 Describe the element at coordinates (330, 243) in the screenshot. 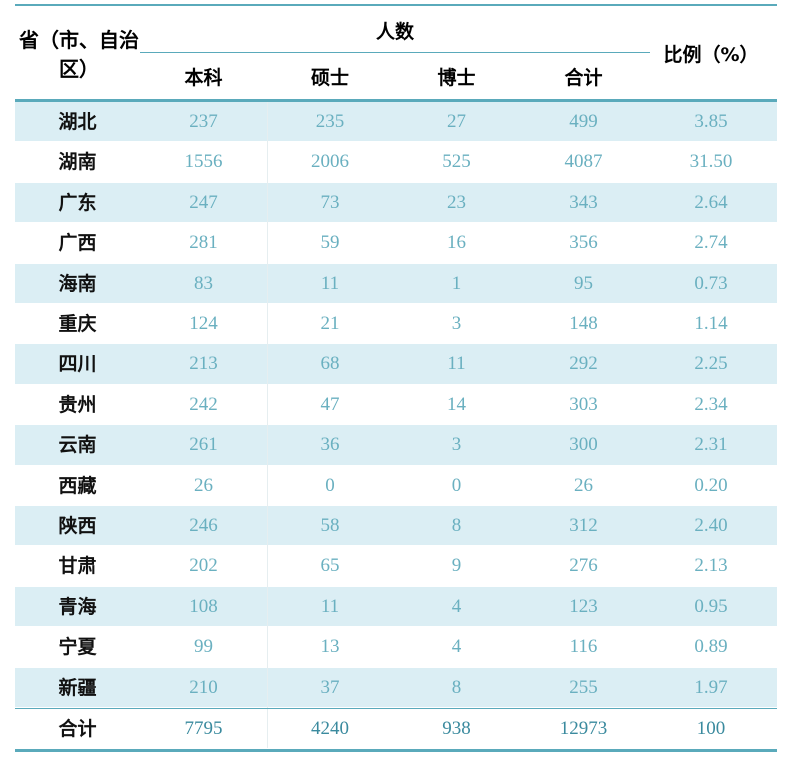

I see `cell-value: 59` at that location.